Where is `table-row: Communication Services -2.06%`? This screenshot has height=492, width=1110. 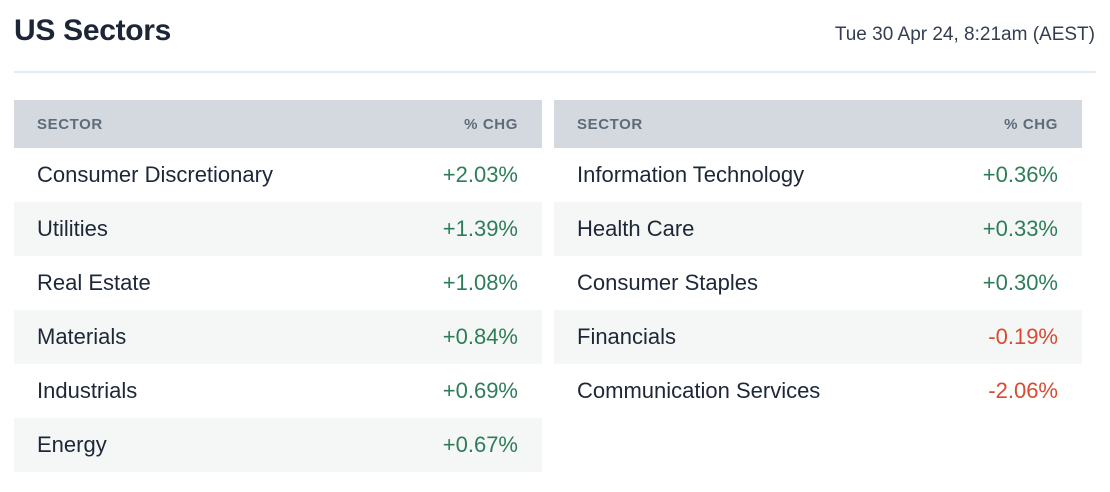
table-row: Communication Services -2.06% is located at coordinates (818, 391).